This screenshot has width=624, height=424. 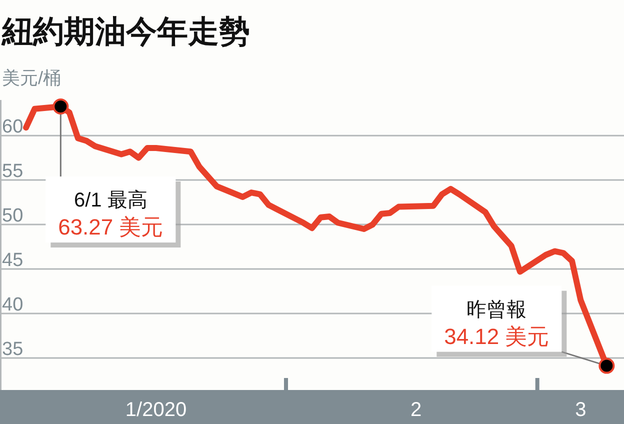 What do you see at coordinates (580, 410) in the screenshot?
I see `x-tick-label: 3` at bounding box center [580, 410].